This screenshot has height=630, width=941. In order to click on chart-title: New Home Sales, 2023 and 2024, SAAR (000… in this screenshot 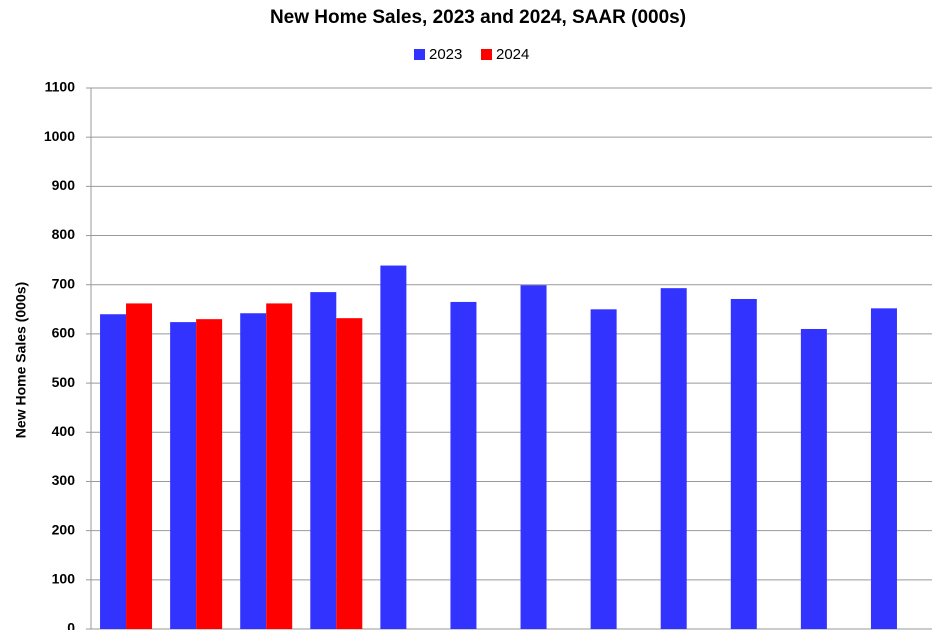, I will do `click(478, 17)`.